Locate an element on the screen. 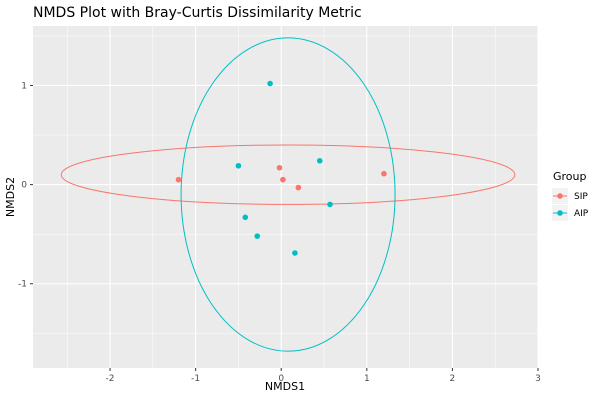 Image resolution: width=600 pixels, height=400 pixels. legend-label-sip: SIP is located at coordinates (581, 197).